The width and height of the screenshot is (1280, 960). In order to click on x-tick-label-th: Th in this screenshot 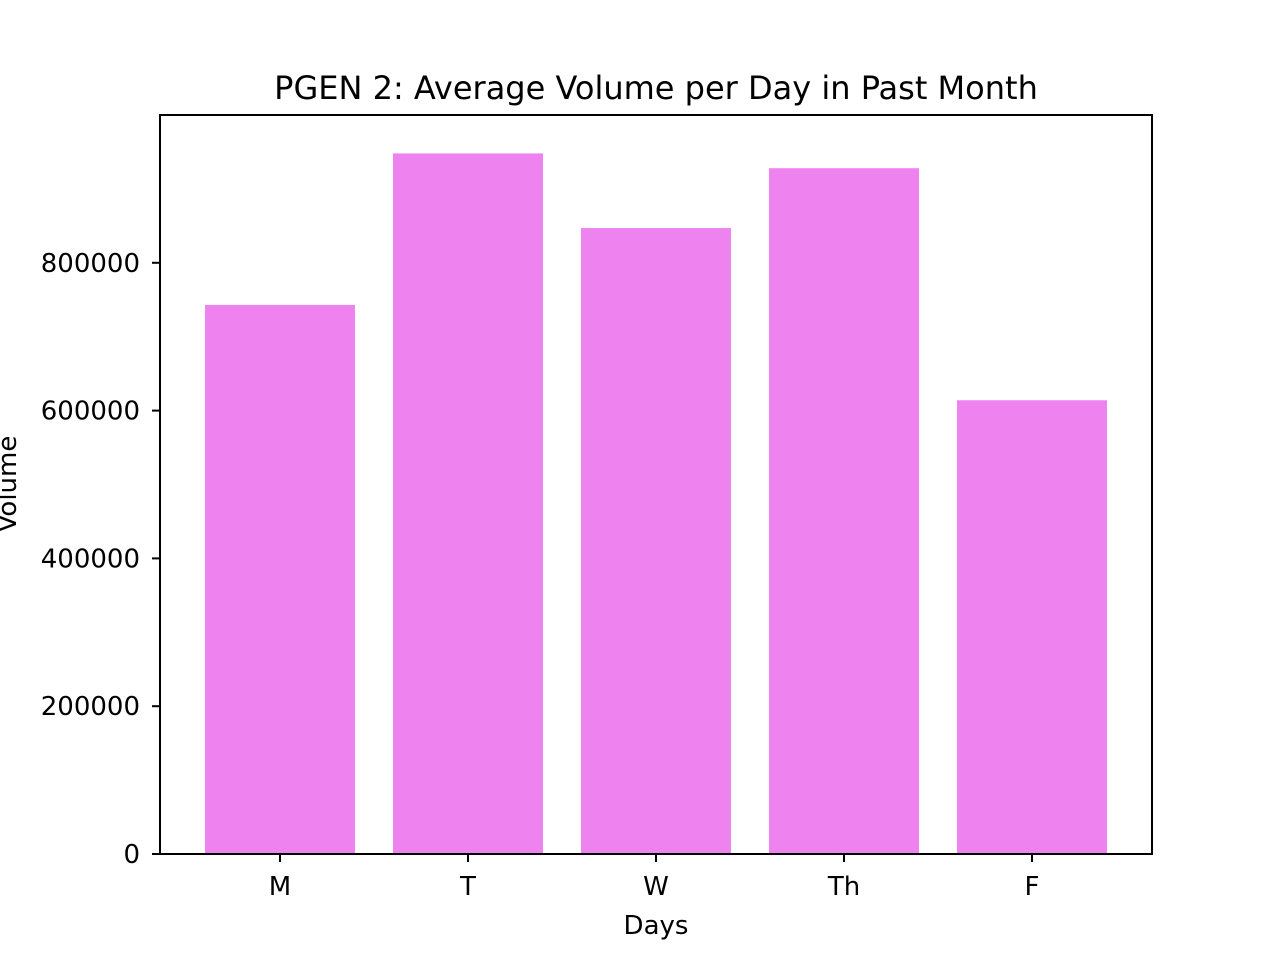, I will do `click(843, 887)`.